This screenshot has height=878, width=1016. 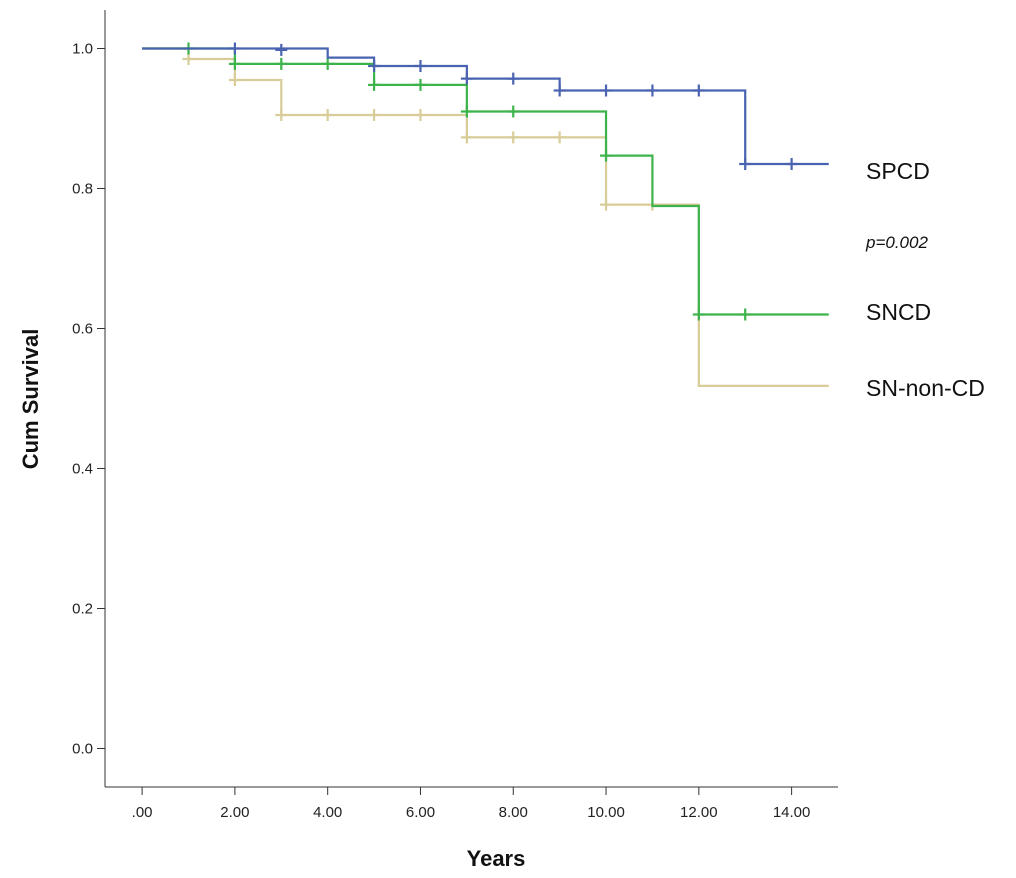 What do you see at coordinates (606, 812) in the screenshot?
I see `x-tick-label: 10.00` at bounding box center [606, 812].